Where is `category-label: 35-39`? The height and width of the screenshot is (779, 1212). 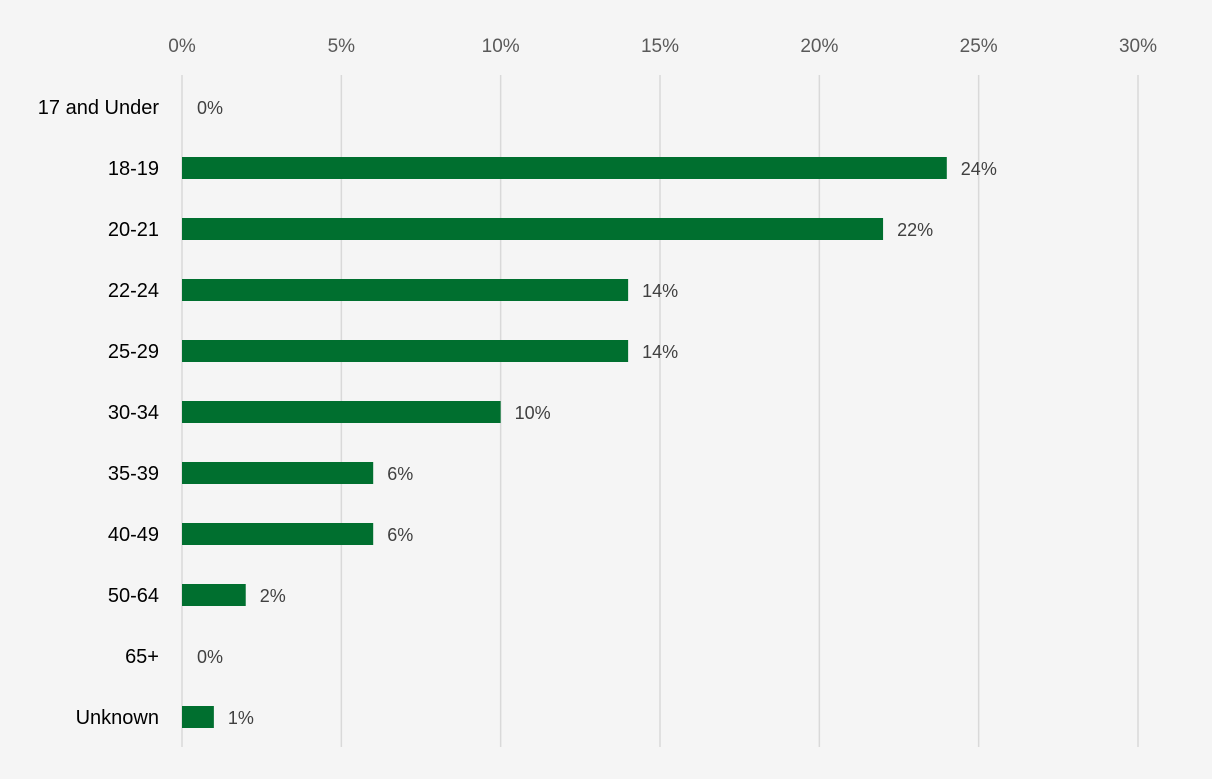
category-label: 35-39 is located at coordinates (133, 474).